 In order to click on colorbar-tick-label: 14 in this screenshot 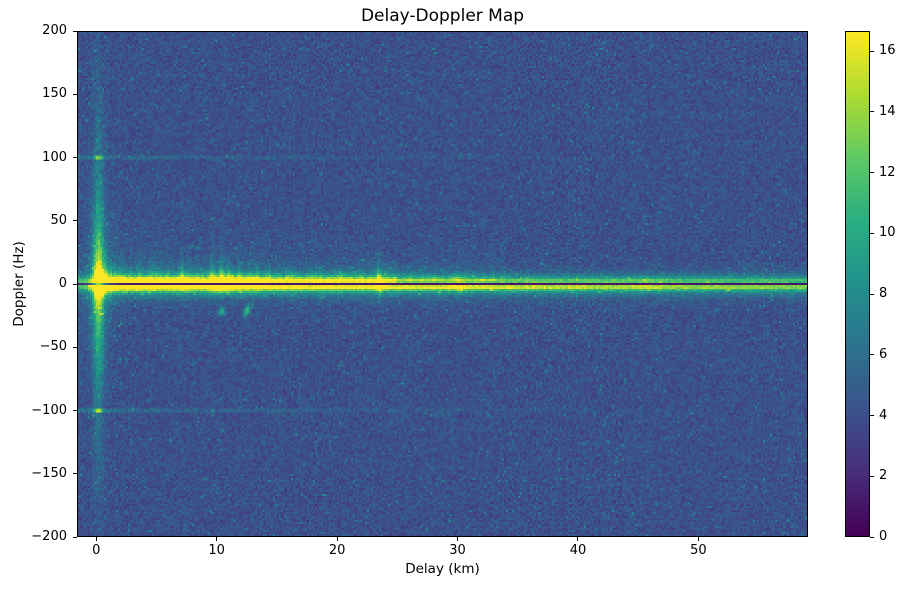, I will do `click(887, 111)`.